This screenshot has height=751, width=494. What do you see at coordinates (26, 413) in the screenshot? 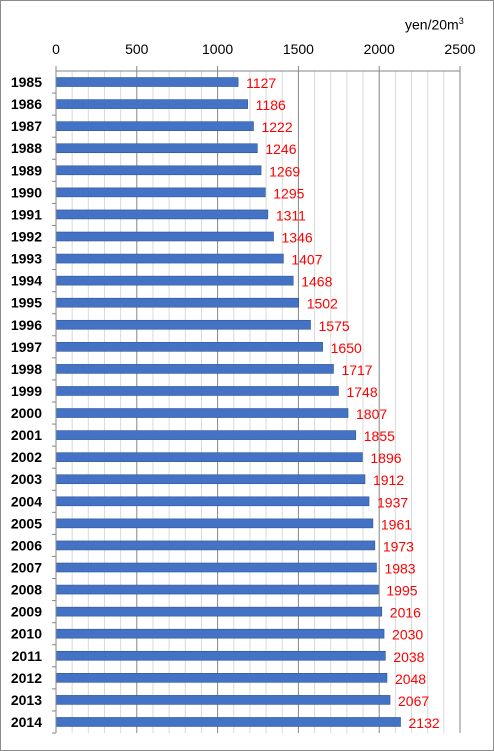
I see `category-label: 2000` at bounding box center [26, 413].